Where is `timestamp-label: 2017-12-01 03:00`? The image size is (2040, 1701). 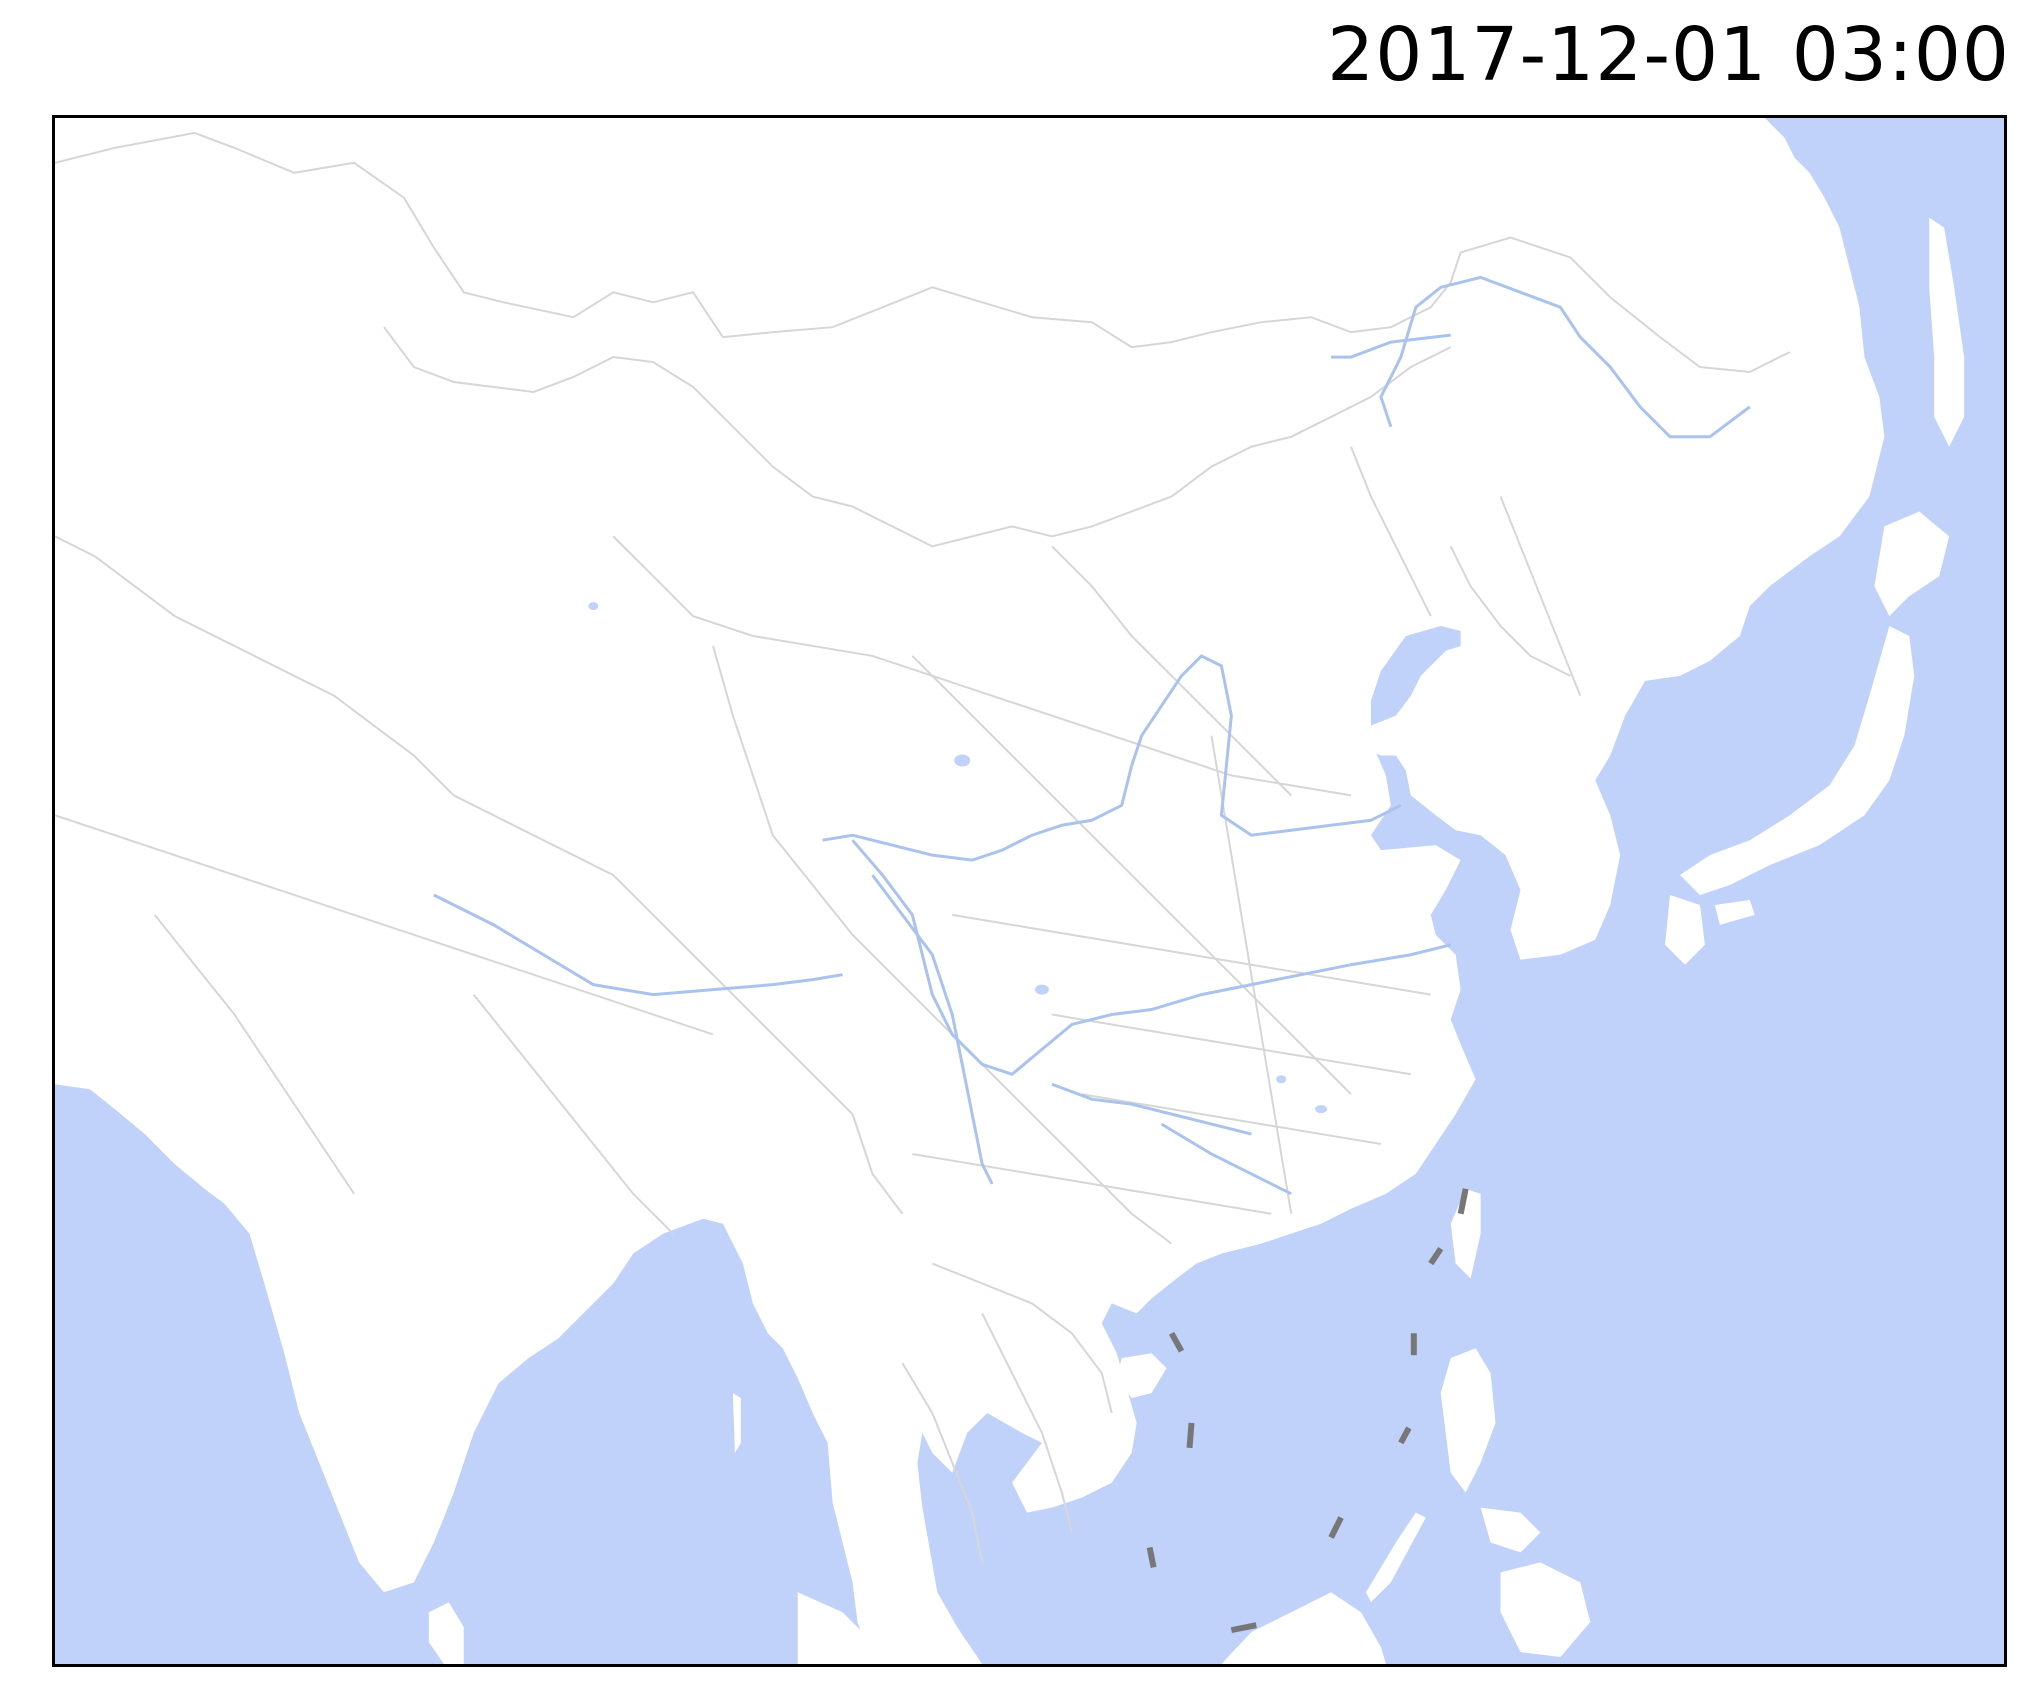
timestamp-label: 2017-12-01 03:00 is located at coordinates (1668, 55).